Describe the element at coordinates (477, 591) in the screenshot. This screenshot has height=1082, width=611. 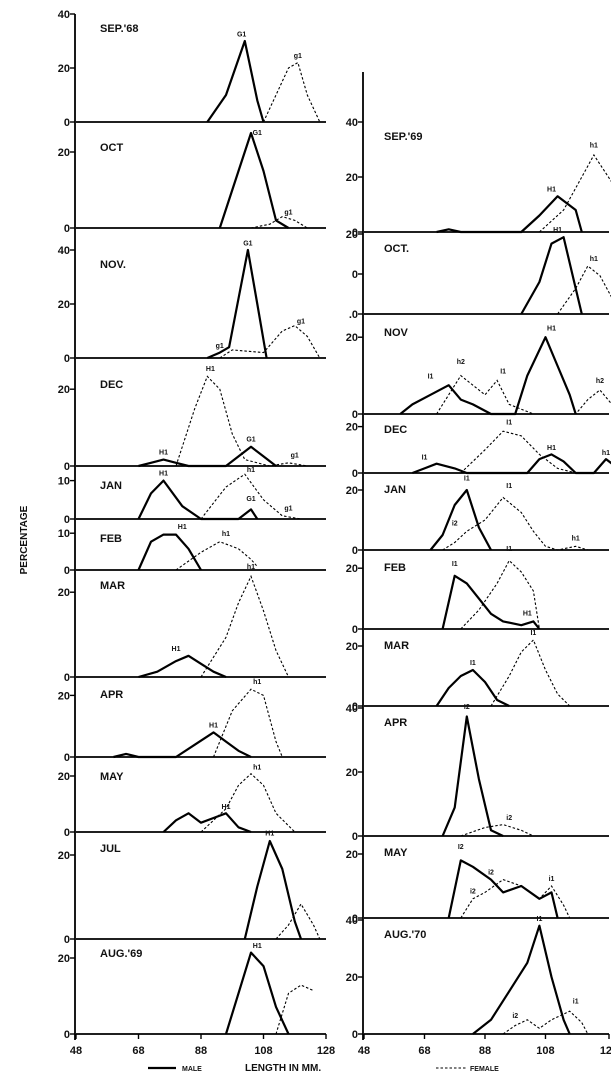
I see `panel-feb: FEB 0 20 I1 I1 H1` at that location.